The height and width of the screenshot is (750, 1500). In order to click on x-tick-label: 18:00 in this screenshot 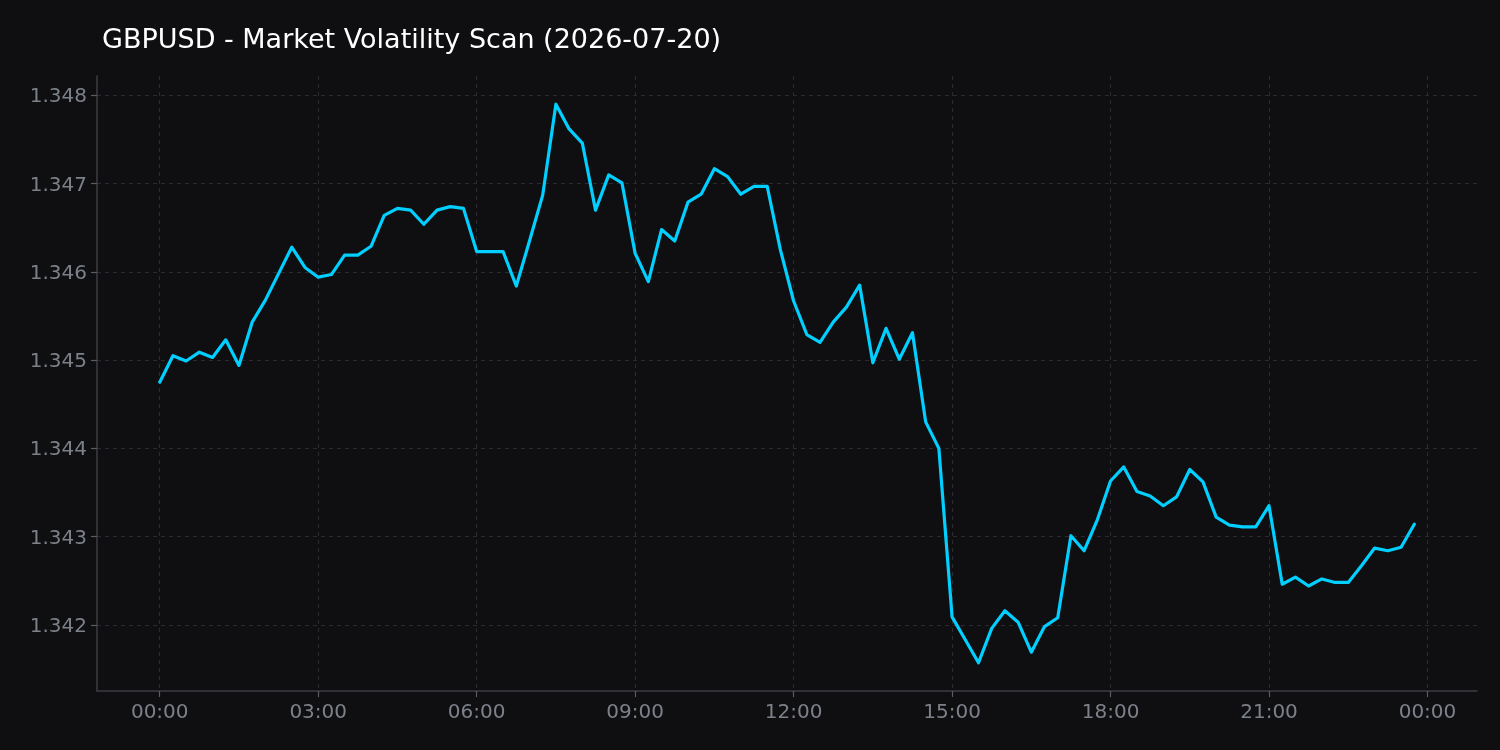, I will do `click(1110, 711)`.